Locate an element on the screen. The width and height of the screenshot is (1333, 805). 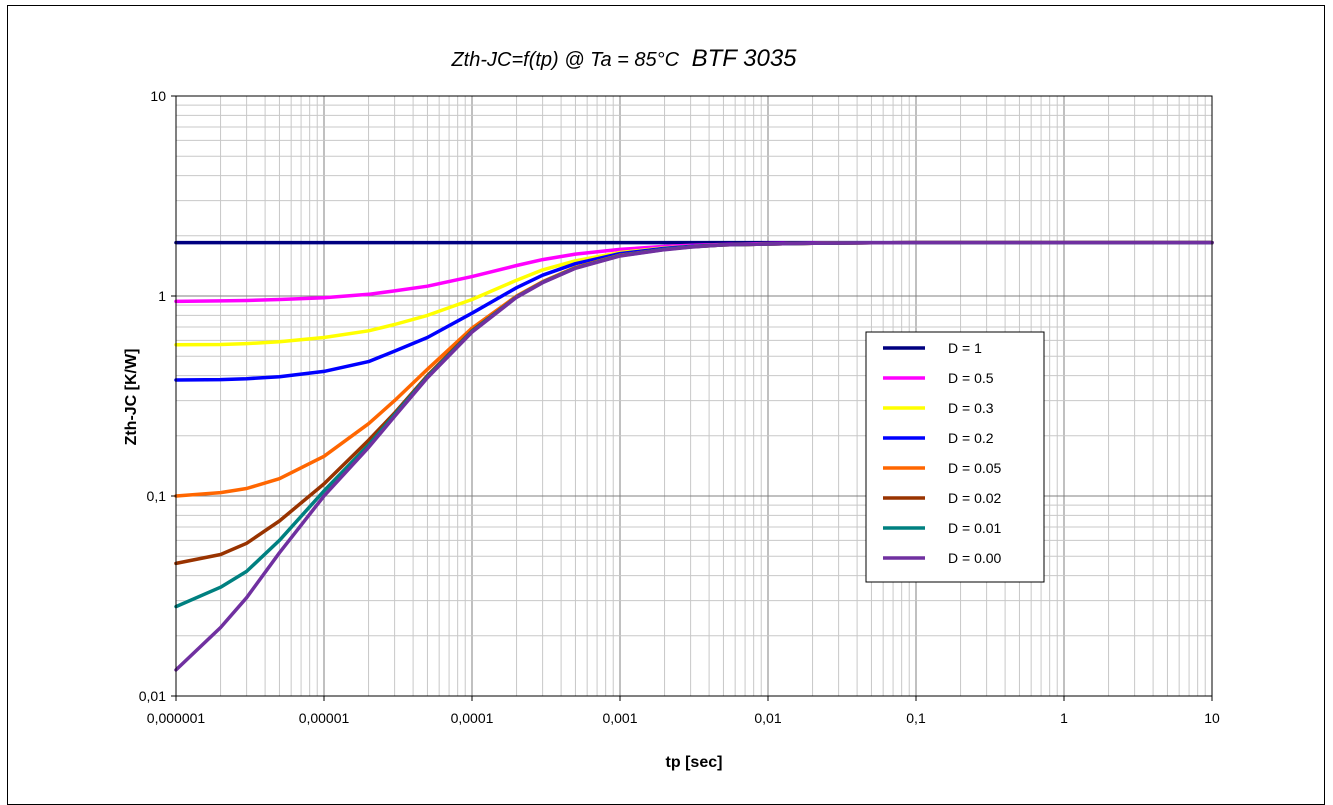
legend-label: D = 0.2 is located at coordinates (971, 438).